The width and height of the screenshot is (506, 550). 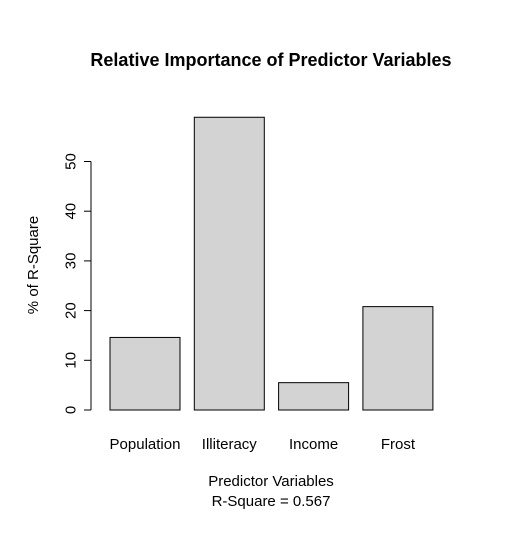 What do you see at coordinates (145, 444) in the screenshot?
I see `x-tick-label-population: Population` at bounding box center [145, 444].